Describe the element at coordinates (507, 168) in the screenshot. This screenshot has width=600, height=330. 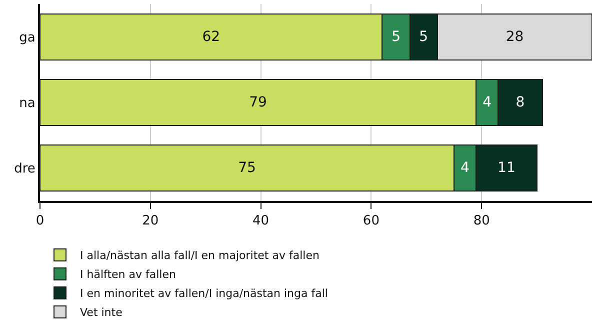
I see `data-label: 11` at that location.